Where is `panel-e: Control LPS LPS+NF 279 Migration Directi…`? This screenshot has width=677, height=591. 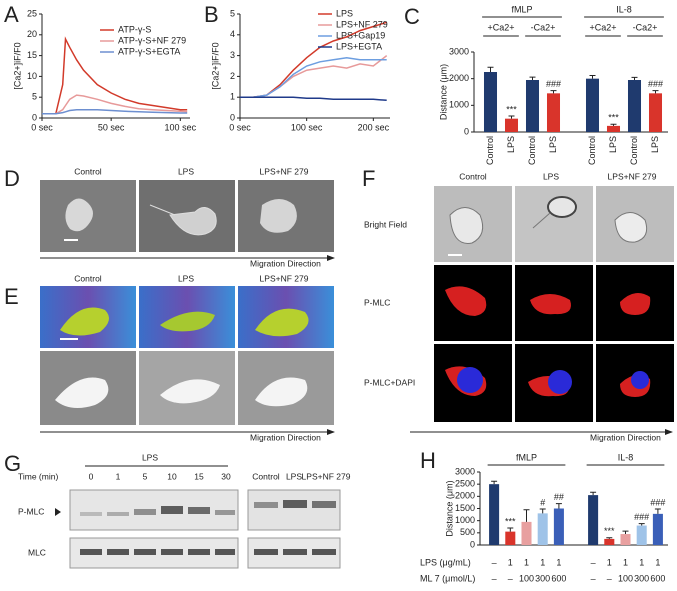 panel-e: Control LPS LPS+NF 279 Migration Directi… is located at coordinates (187, 357).